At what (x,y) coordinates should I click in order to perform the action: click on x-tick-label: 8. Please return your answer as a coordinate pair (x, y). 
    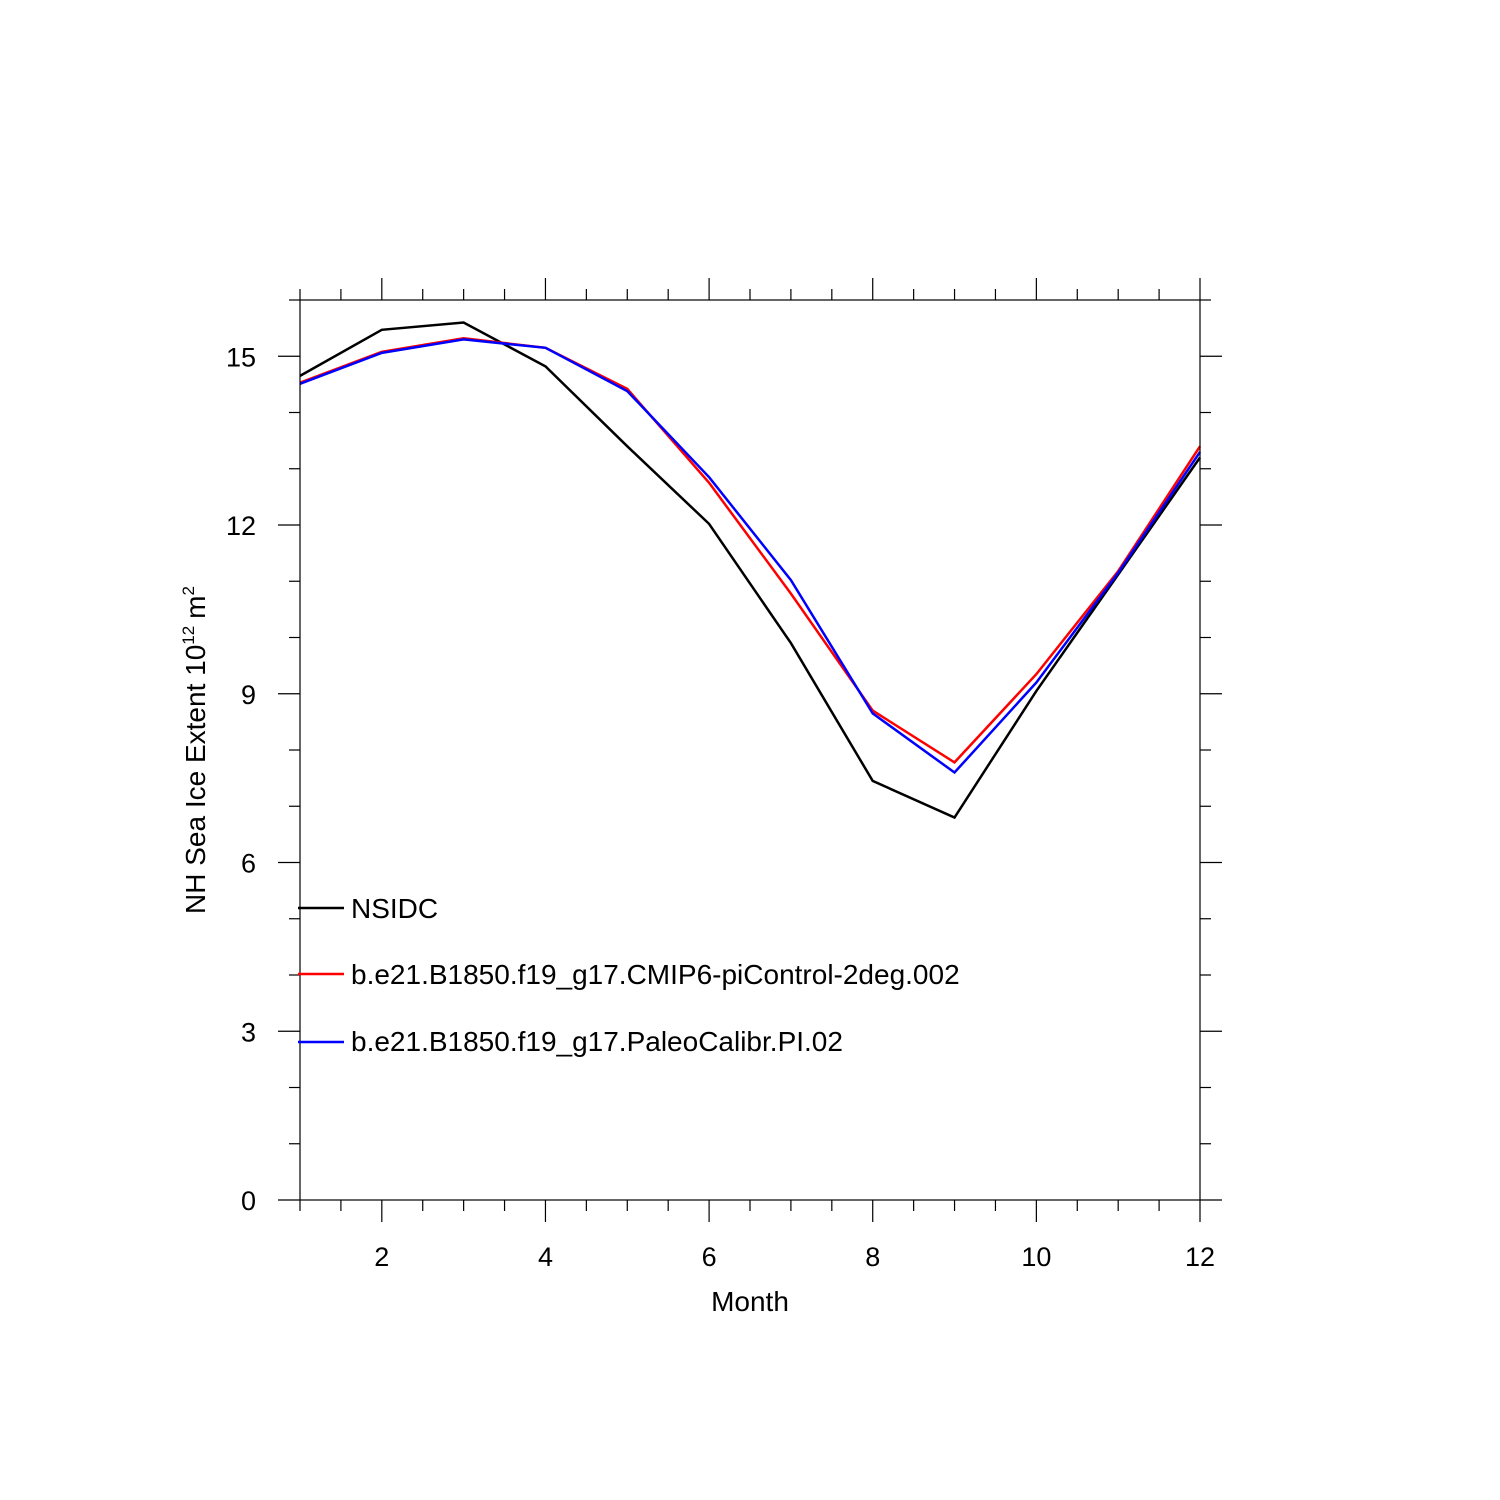
    Looking at the image, I should click on (872, 1257).